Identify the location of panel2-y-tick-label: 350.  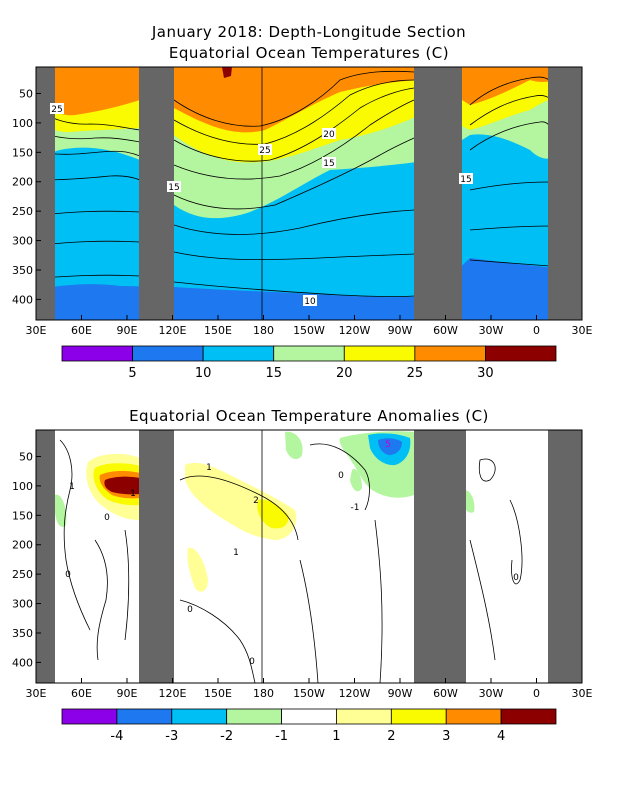
(22, 633).